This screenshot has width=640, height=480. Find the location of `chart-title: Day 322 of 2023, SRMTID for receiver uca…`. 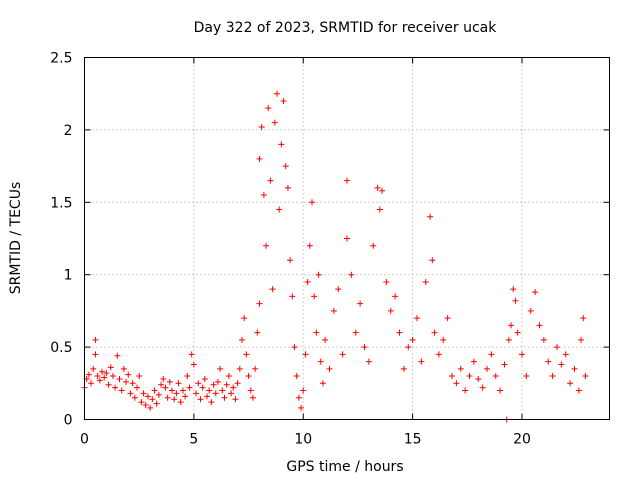

chart-title: Day 322 of 2023, SRMTID for receiver uca… is located at coordinates (346, 28).